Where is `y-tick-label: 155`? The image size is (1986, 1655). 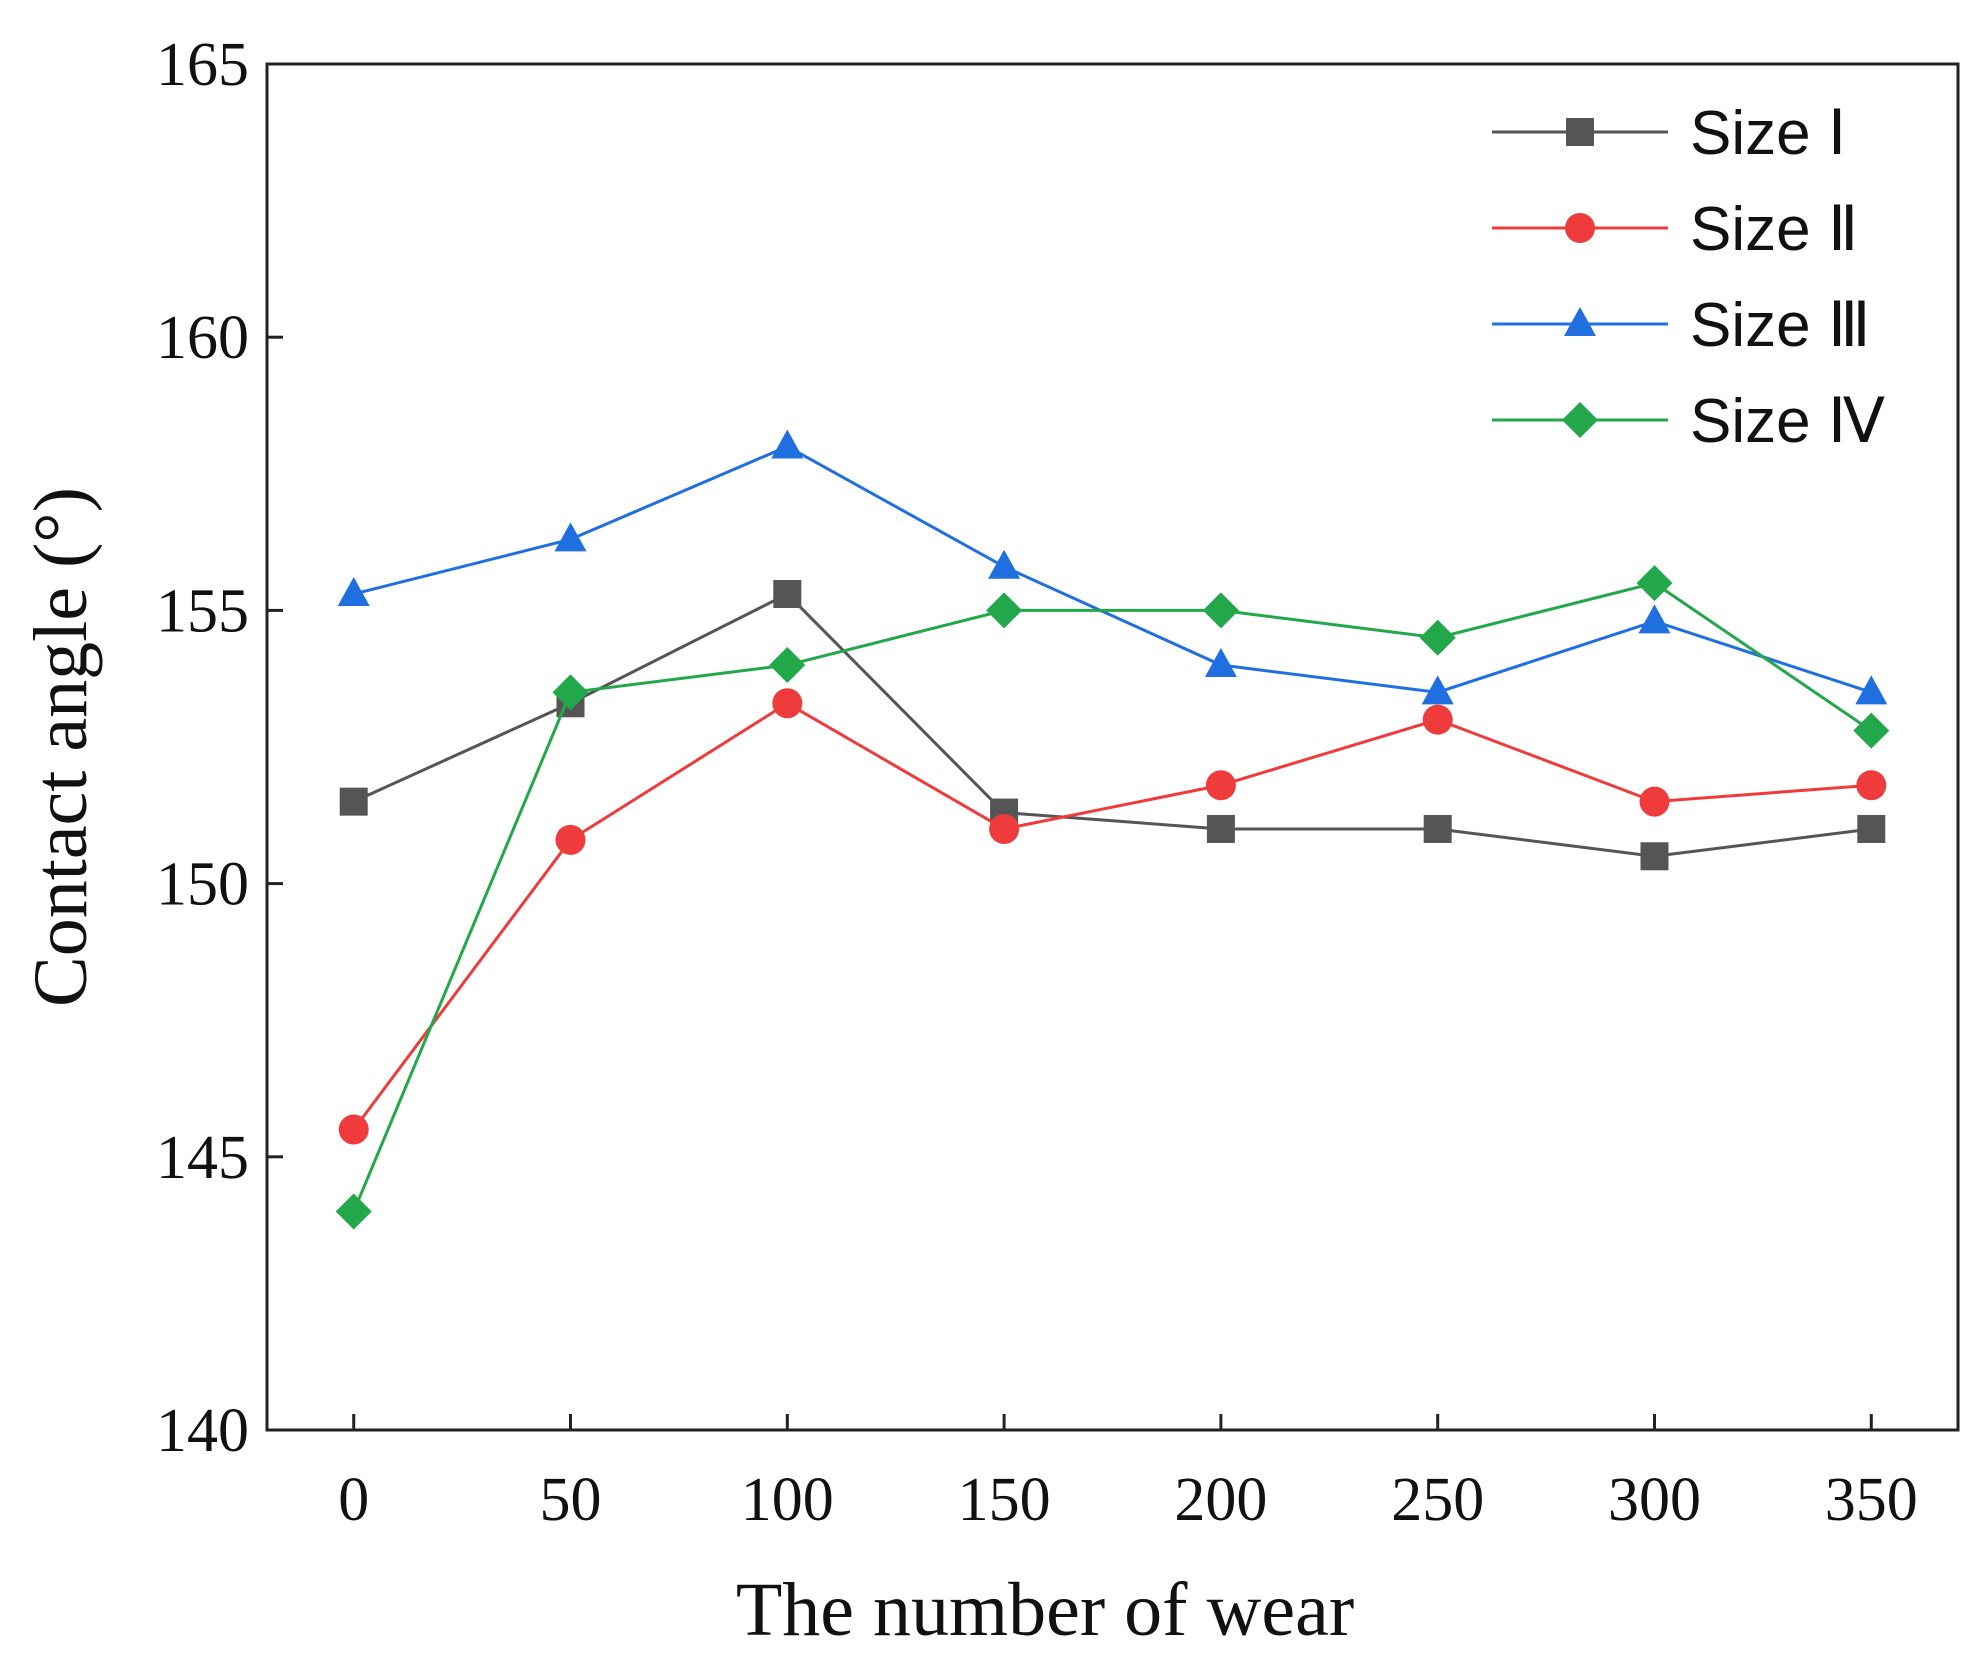 y-tick-label: 155 is located at coordinates (202, 611).